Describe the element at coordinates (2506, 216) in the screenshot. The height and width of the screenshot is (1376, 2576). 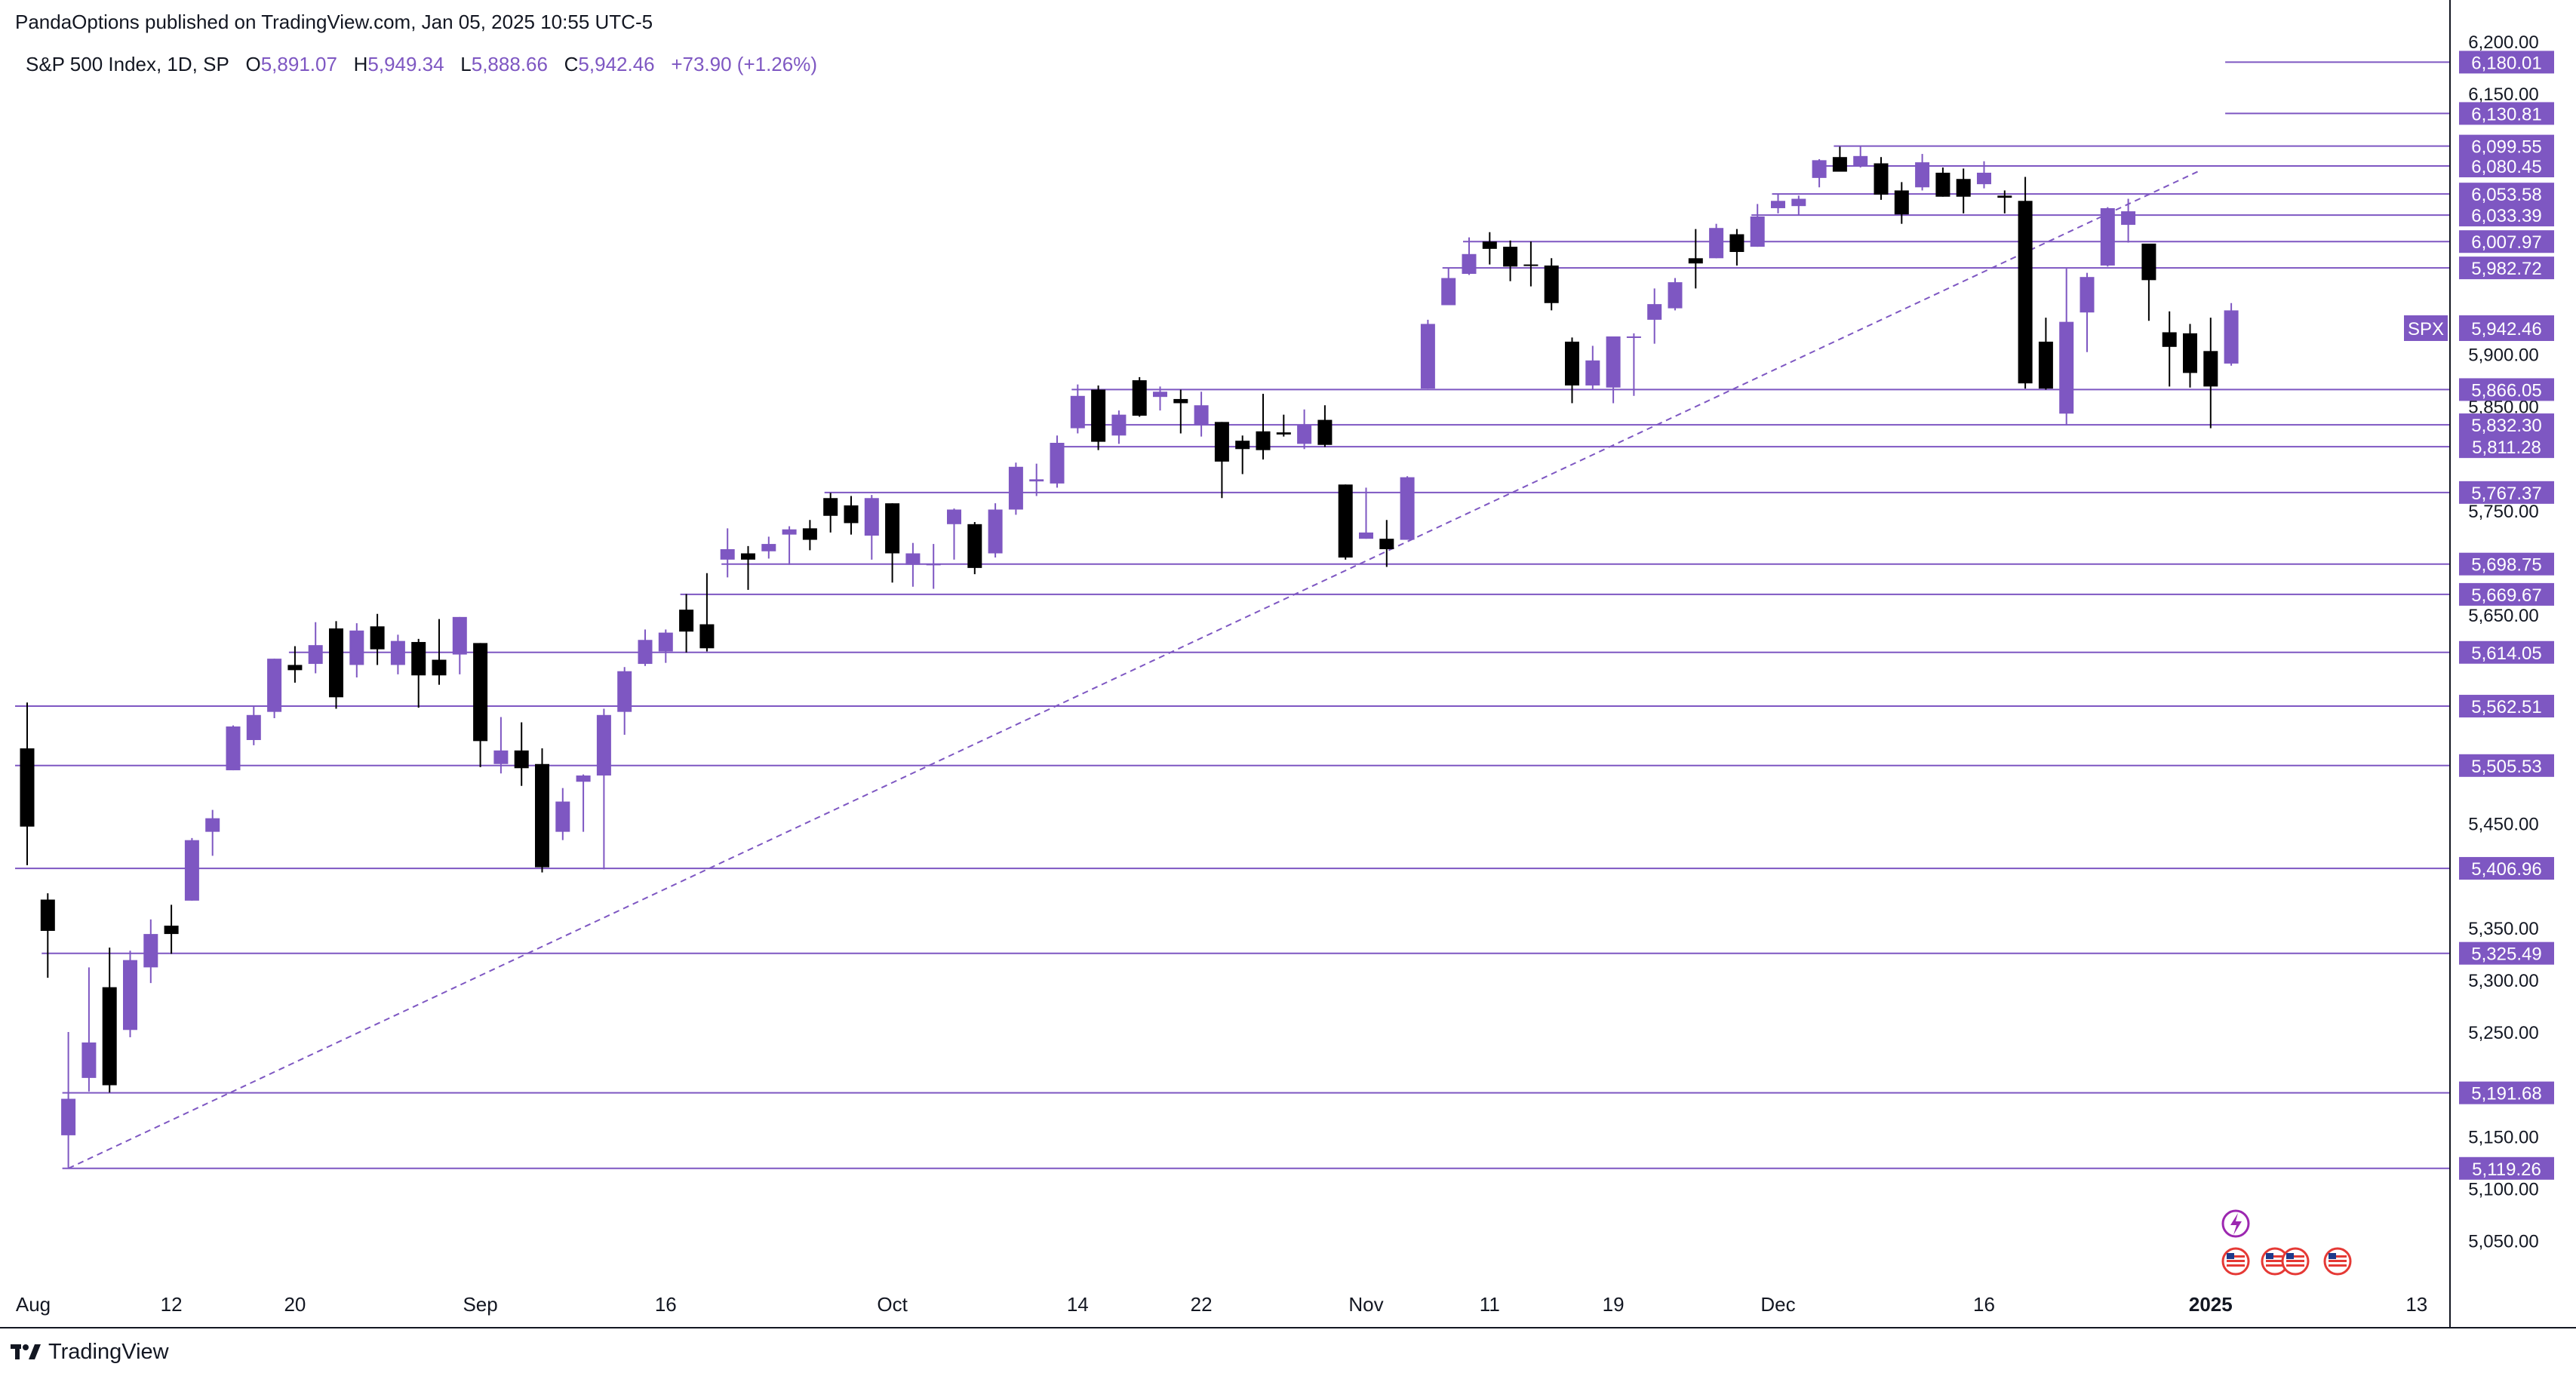
I see `level-tag-text: 6,033.39` at that location.